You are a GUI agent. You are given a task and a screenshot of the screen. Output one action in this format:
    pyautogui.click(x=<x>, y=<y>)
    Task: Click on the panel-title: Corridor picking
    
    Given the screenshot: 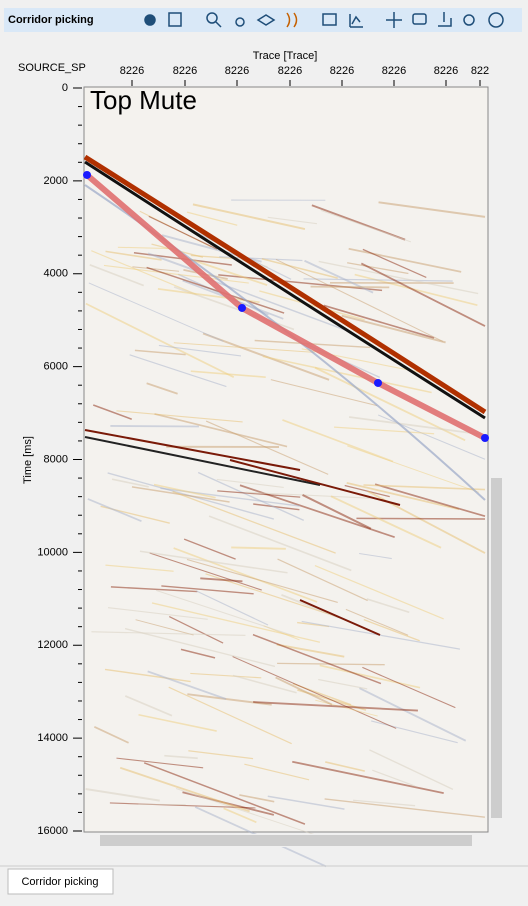 What is the action you would take?
    pyautogui.click(x=51, y=20)
    